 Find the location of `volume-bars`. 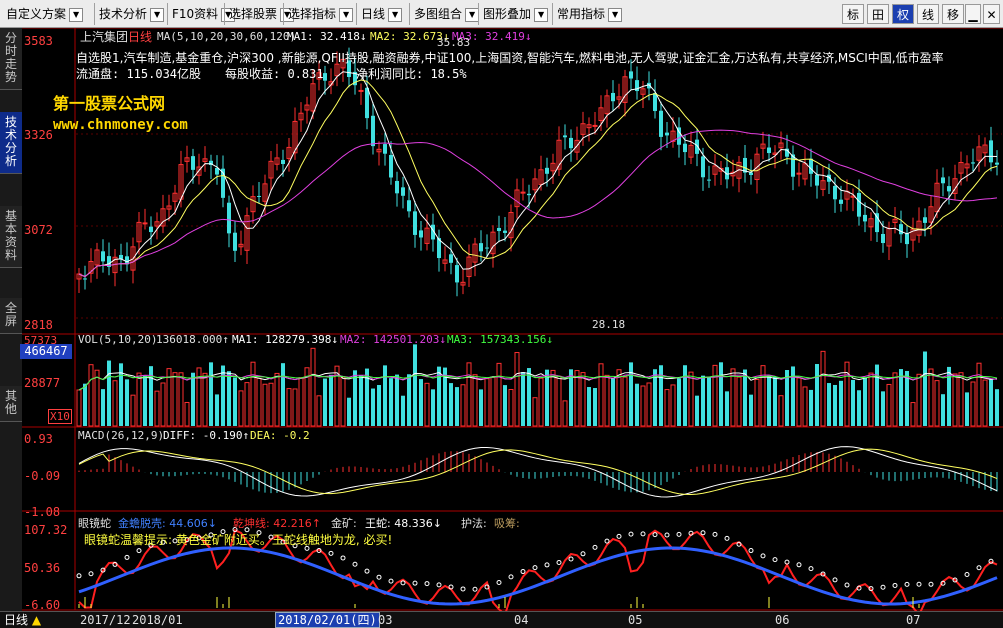

volume-bars is located at coordinates (537, 385).